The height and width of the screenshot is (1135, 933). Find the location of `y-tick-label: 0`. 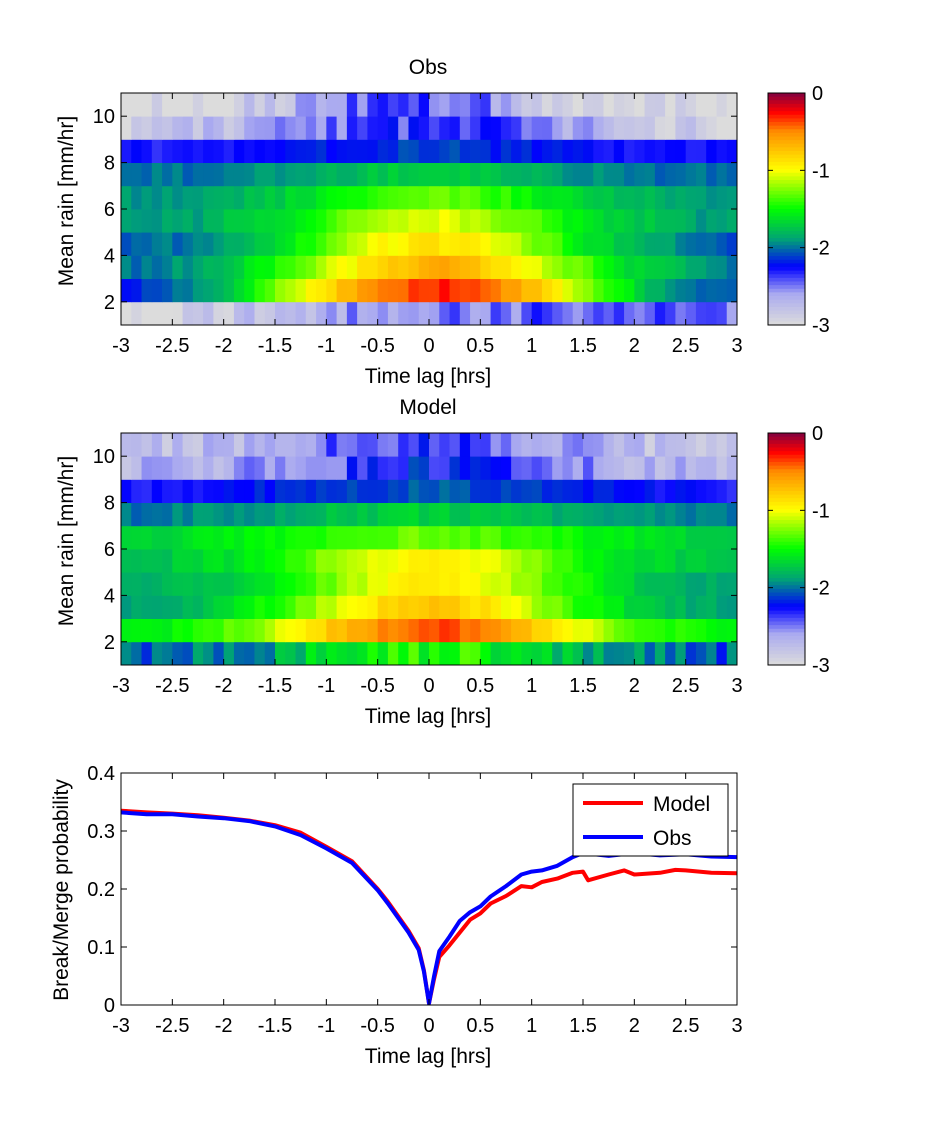

y-tick-label: 0 is located at coordinates (109, 1006).